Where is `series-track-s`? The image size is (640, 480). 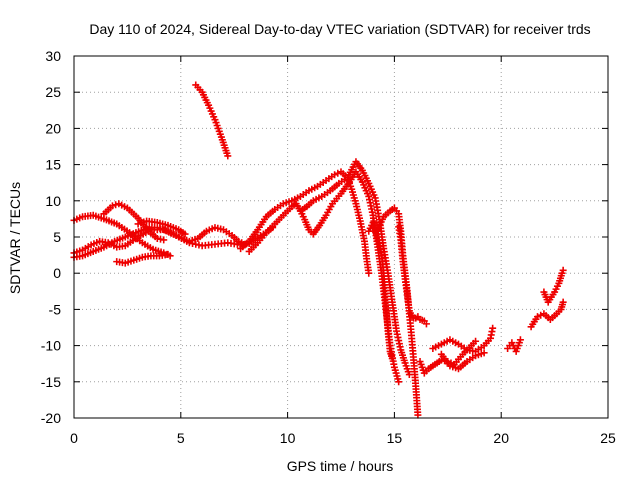 series-track-s is located at coordinates (553, 286).